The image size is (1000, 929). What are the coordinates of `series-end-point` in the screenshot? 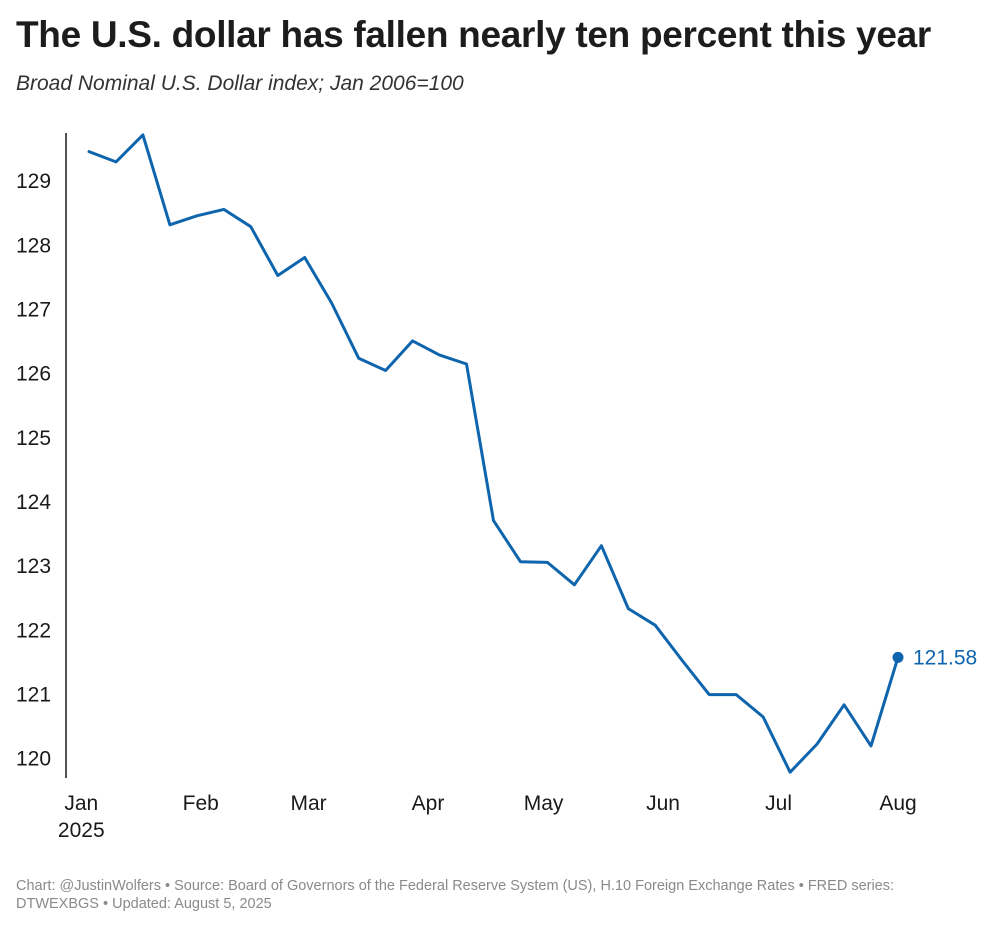 It's located at (898, 657).